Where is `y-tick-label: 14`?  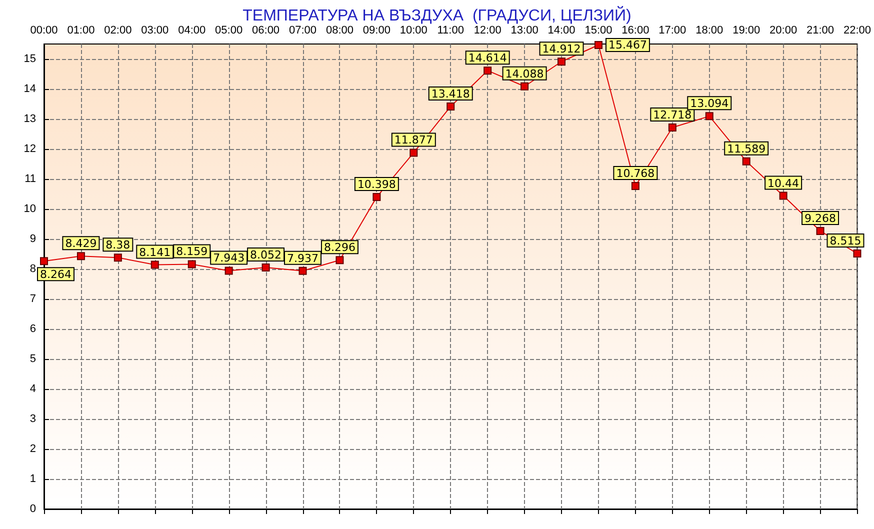 y-tick-label: 14 is located at coordinates (30, 89).